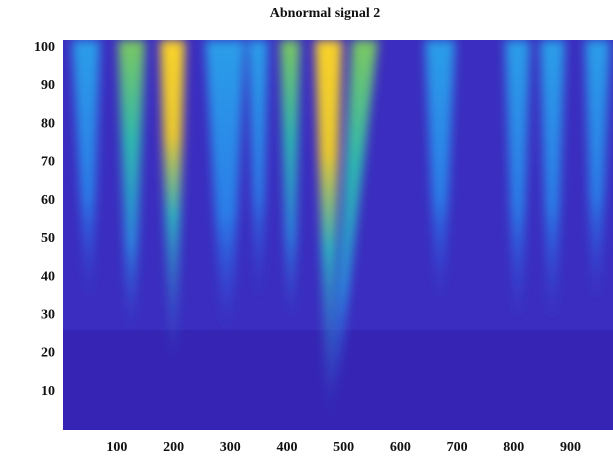  What do you see at coordinates (513, 447) in the screenshot?
I see `x-tick-label: 800` at bounding box center [513, 447].